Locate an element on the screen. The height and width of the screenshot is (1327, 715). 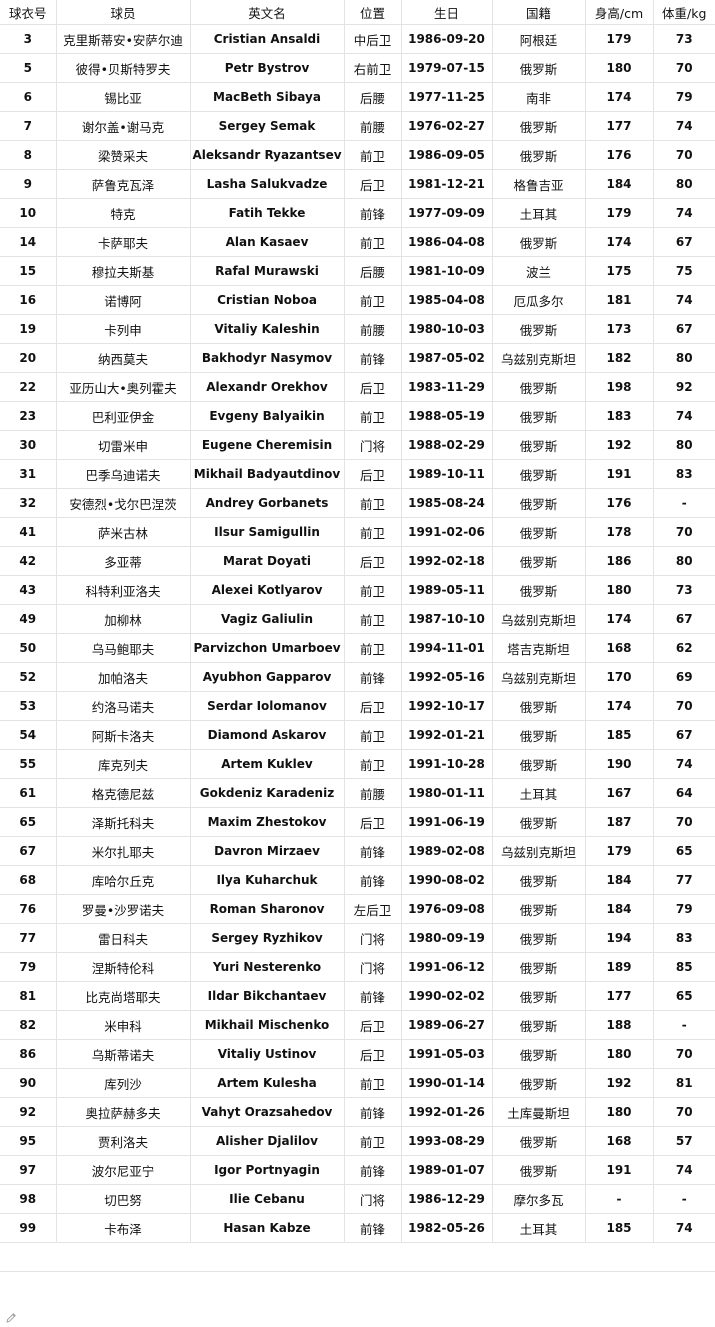
cell-weight: 77 is located at coordinates (683, 880).